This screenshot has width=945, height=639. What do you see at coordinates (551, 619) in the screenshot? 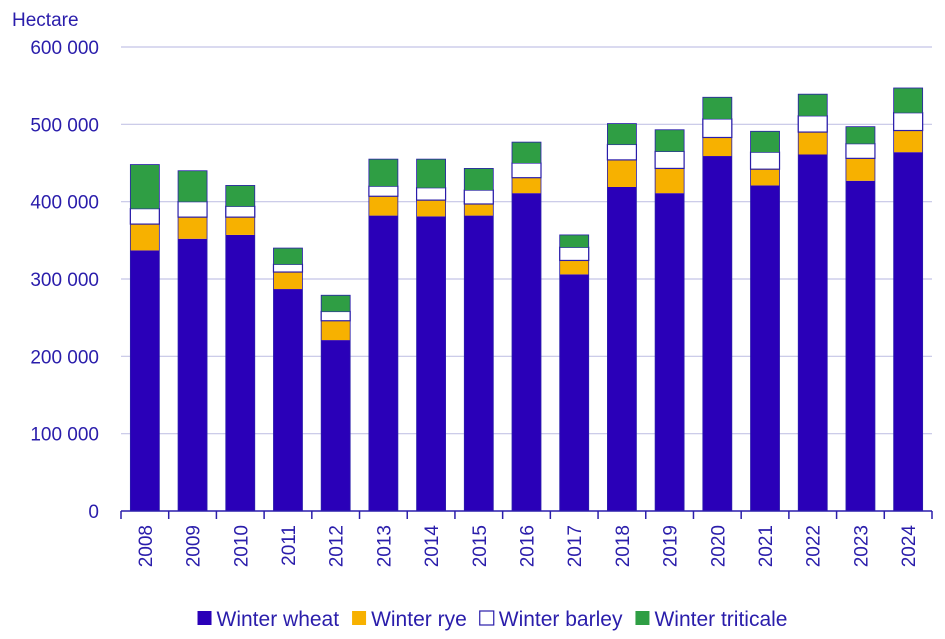
I see `legend-item-winter-barley: Winter barley` at bounding box center [551, 619].